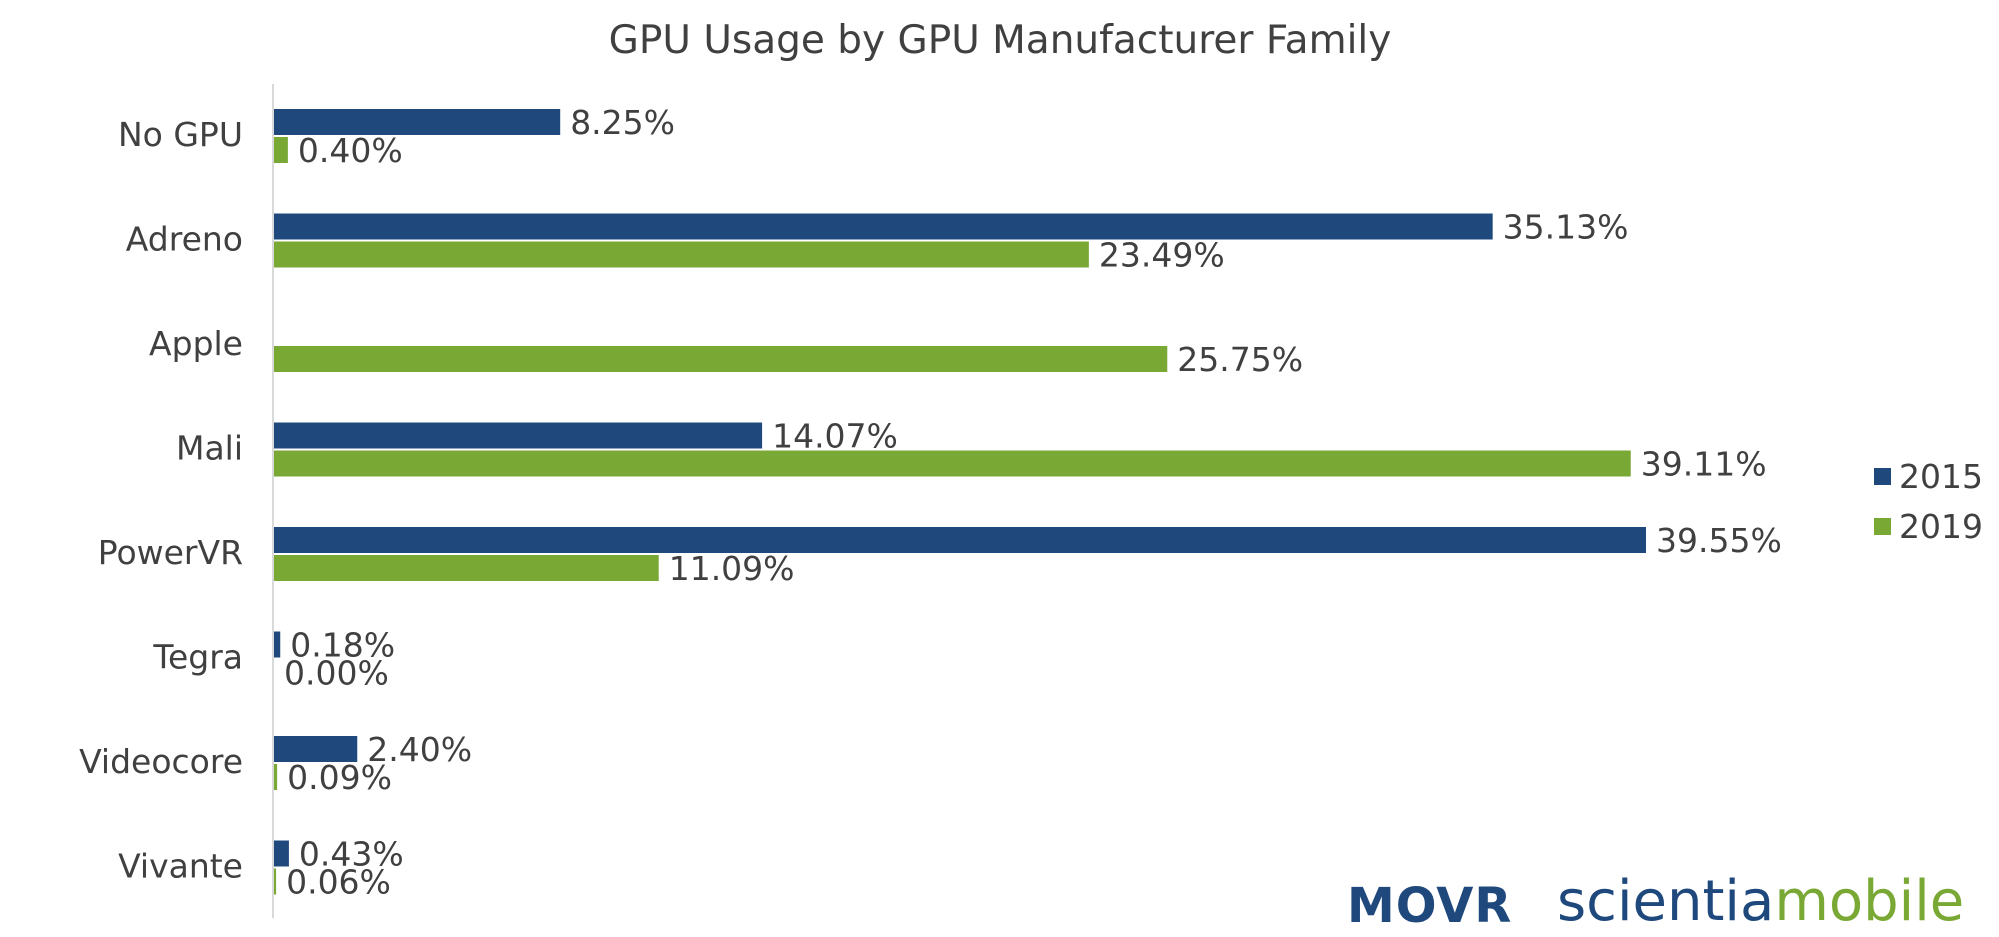  What do you see at coordinates (350, 150) in the screenshot?
I see `data-label-no-gpu-2019: 0.40%` at bounding box center [350, 150].